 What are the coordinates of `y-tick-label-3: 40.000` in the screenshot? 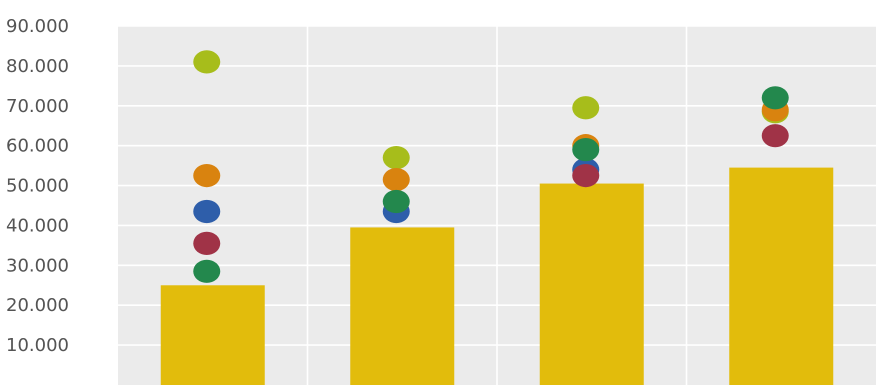 It's located at (37, 225).